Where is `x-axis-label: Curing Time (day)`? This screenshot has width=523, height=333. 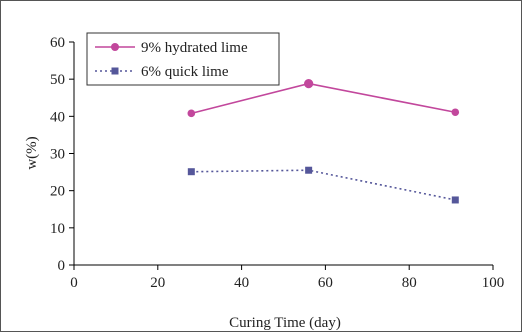 x-axis-label: Curing Time (day) is located at coordinates (285, 323).